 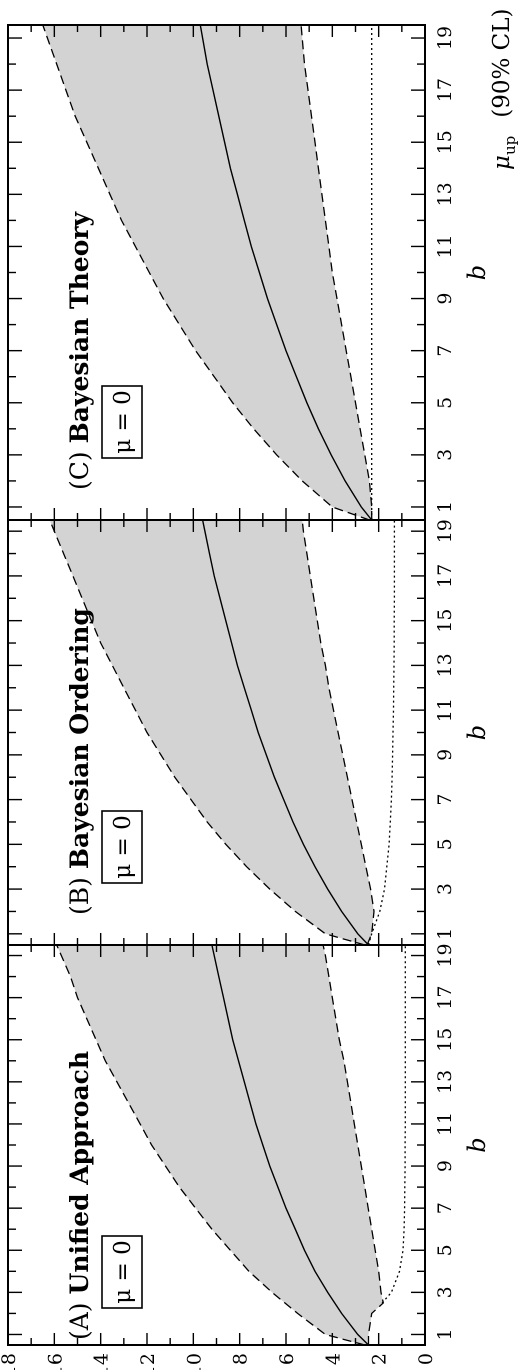 I want to click on y-tick-label: 14, so click(x=102, y=1361).